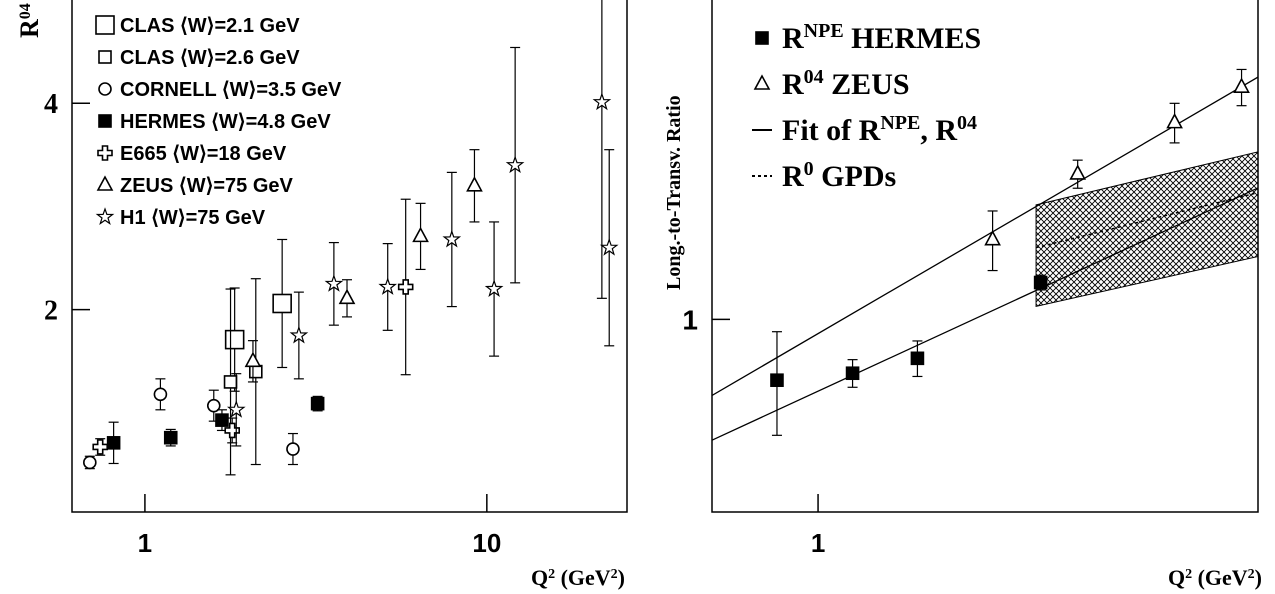  What do you see at coordinates (938, 130) in the screenshot?
I see `legend-label-part: , R` at bounding box center [938, 130].